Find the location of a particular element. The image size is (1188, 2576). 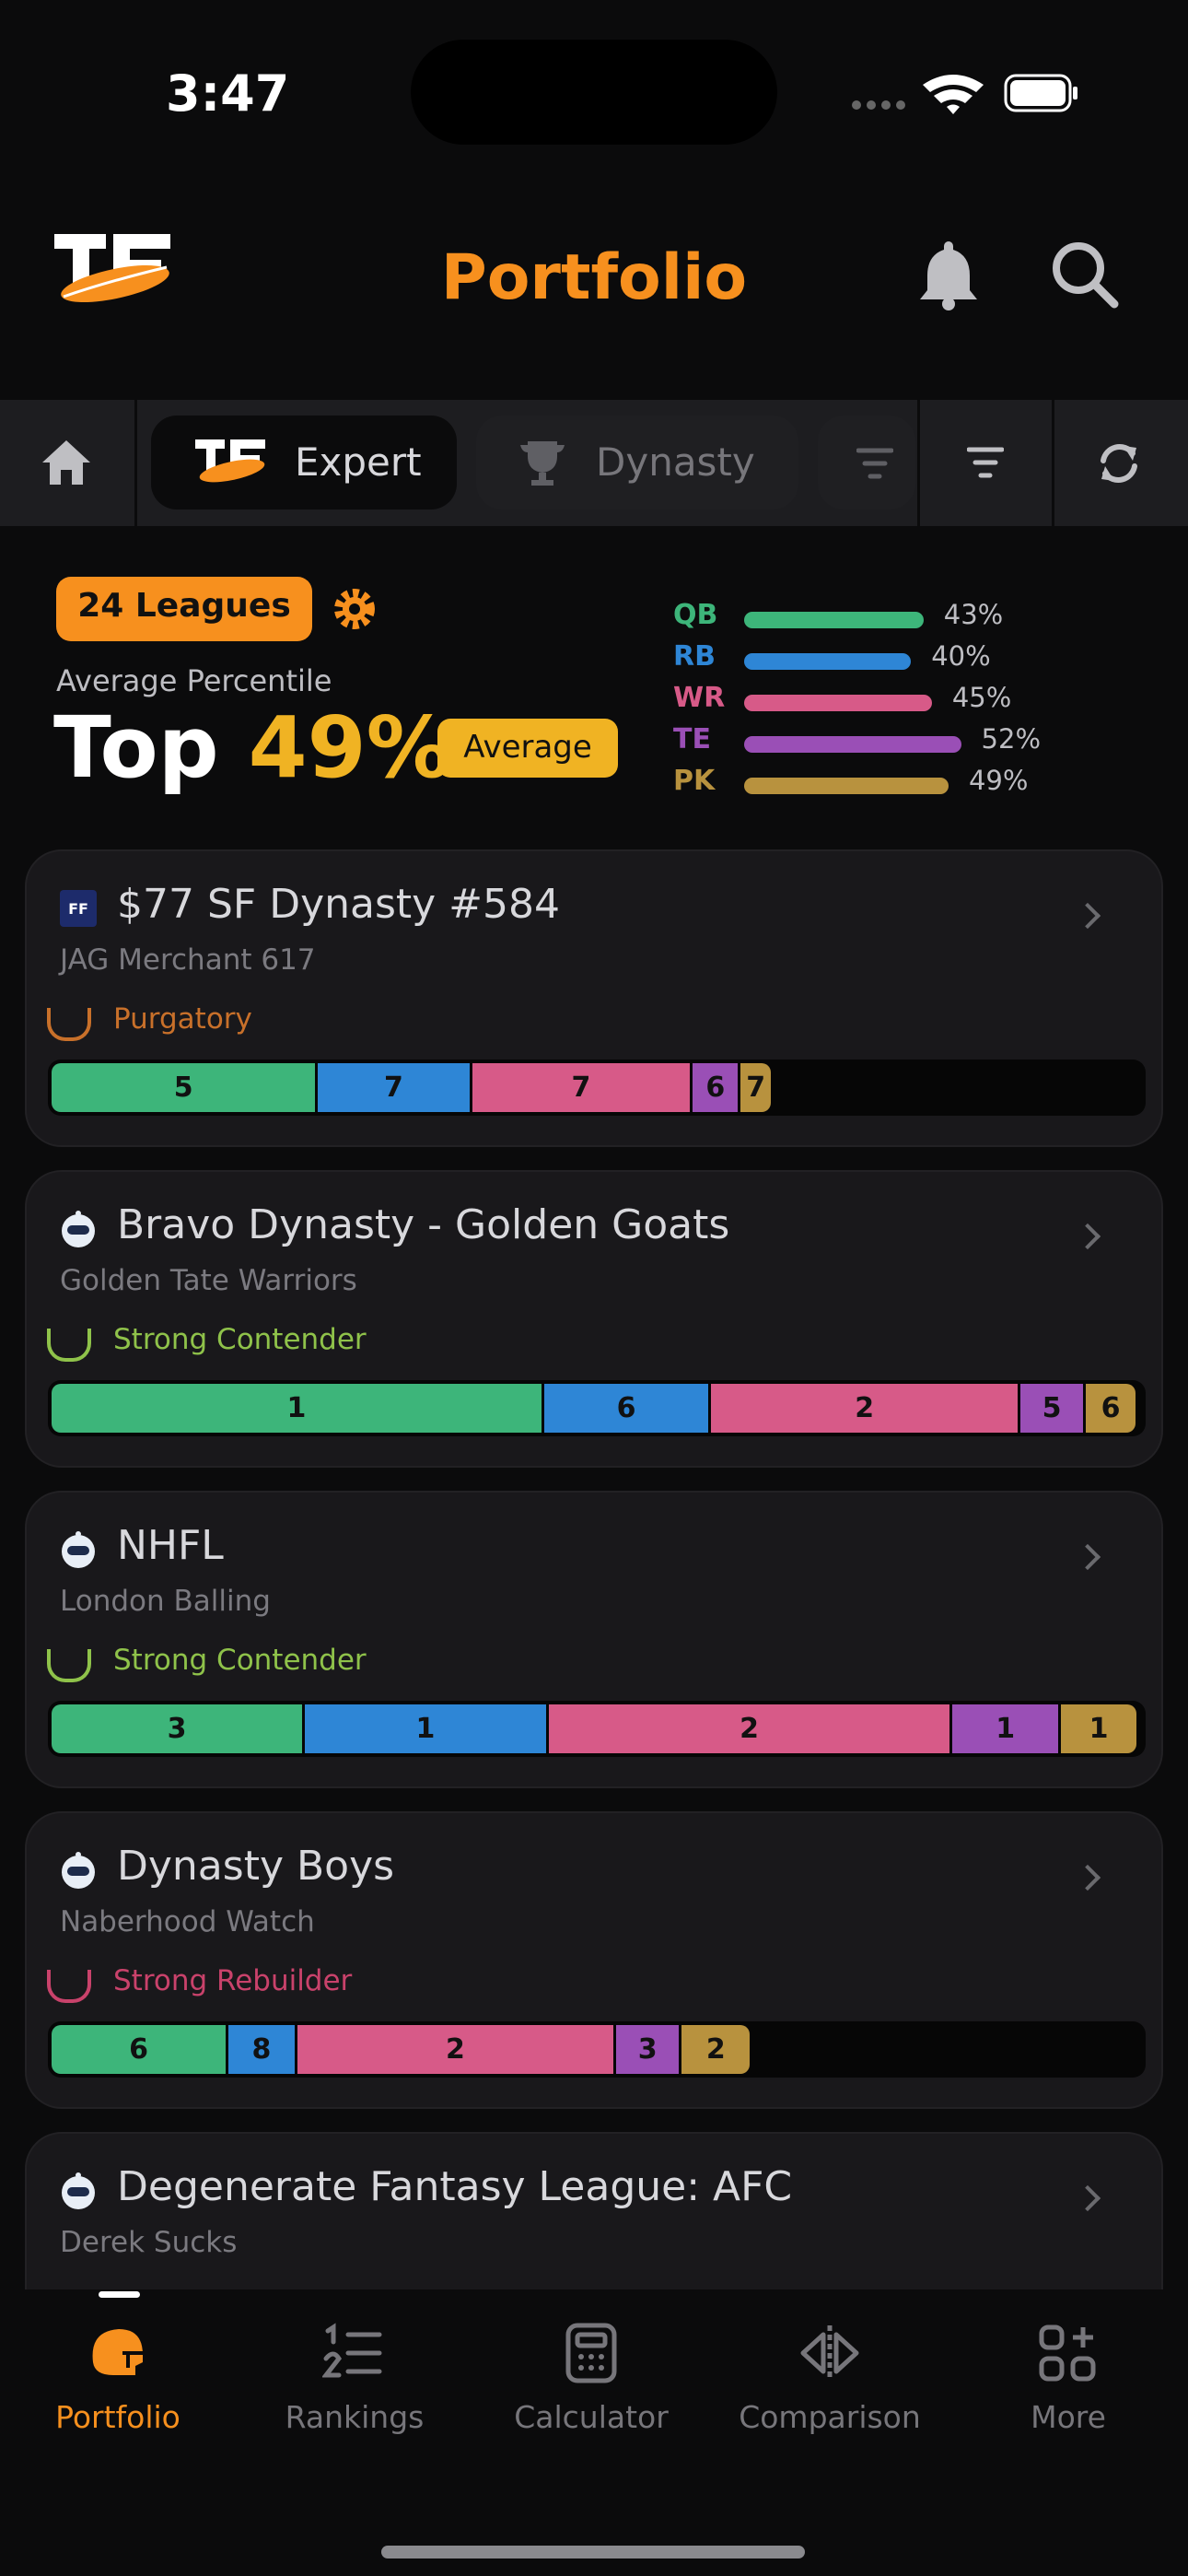

position-rank: 1 is located at coordinates (296, 1408).